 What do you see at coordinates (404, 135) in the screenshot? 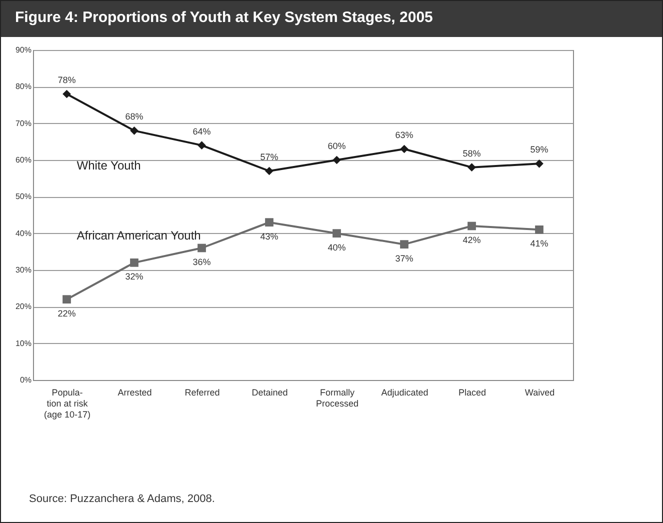
I see `data-label: 63%` at bounding box center [404, 135].